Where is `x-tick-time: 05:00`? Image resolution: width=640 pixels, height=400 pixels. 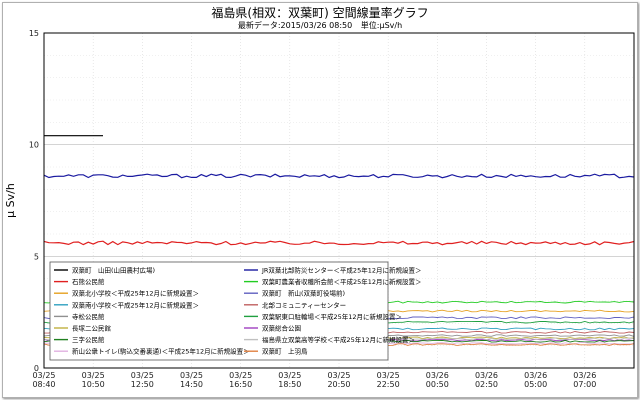 x-tick-time: 05:00 is located at coordinates (535, 384).